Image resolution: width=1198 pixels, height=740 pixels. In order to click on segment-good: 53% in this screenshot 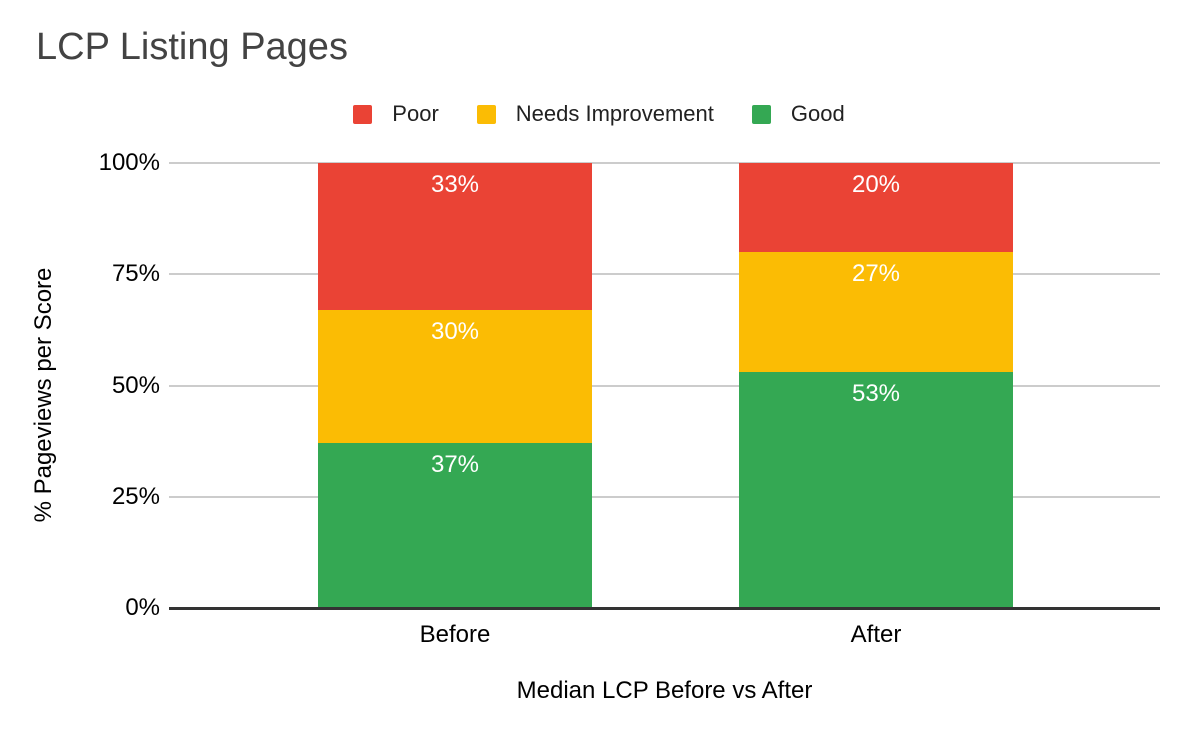, I will do `click(876, 490)`.